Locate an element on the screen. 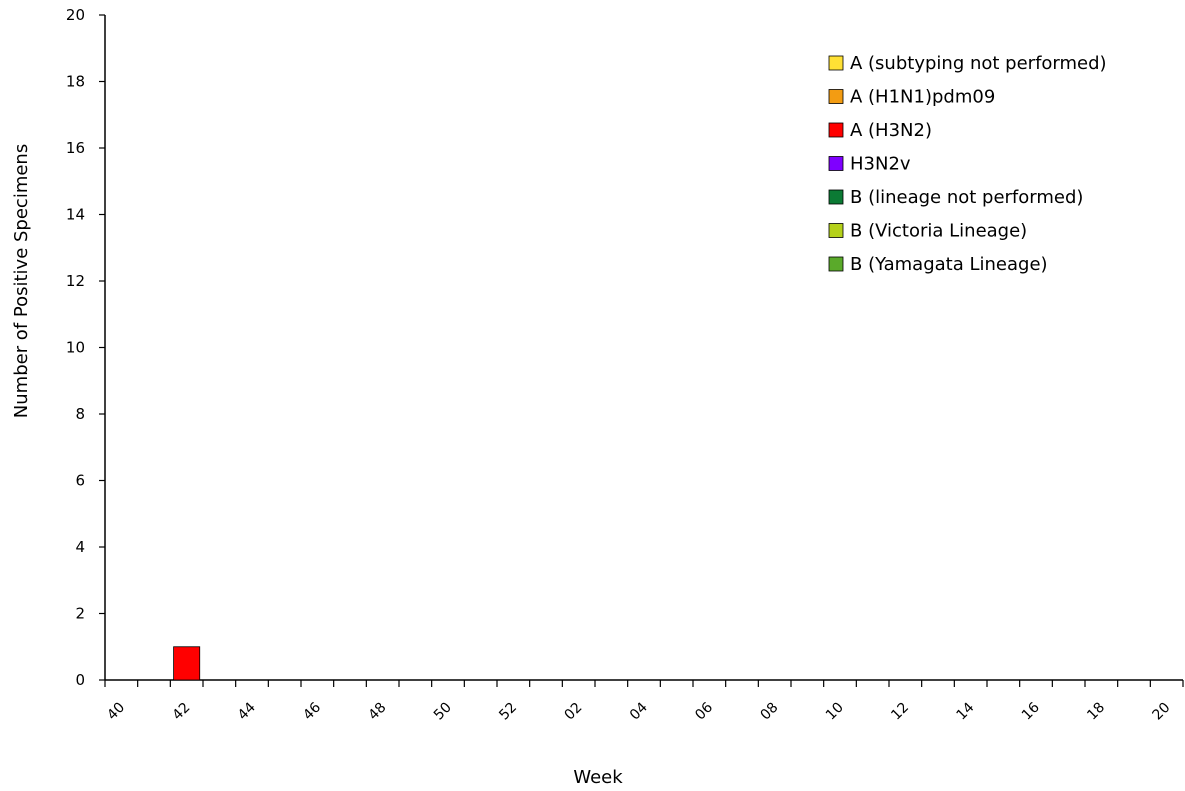  x-tick-label: 52 is located at coordinates (508, 712).